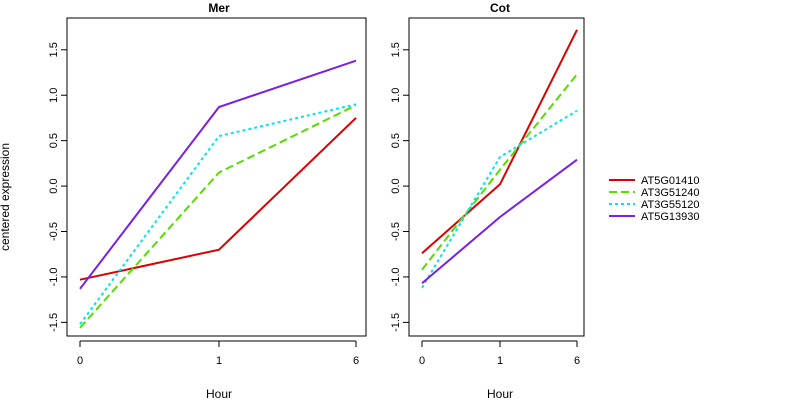 The image size is (800, 400). What do you see at coordinates (54, 185) in the screenshot?
I see `y-tick-label-mer: 0.0` at bounding box center [54, 185].